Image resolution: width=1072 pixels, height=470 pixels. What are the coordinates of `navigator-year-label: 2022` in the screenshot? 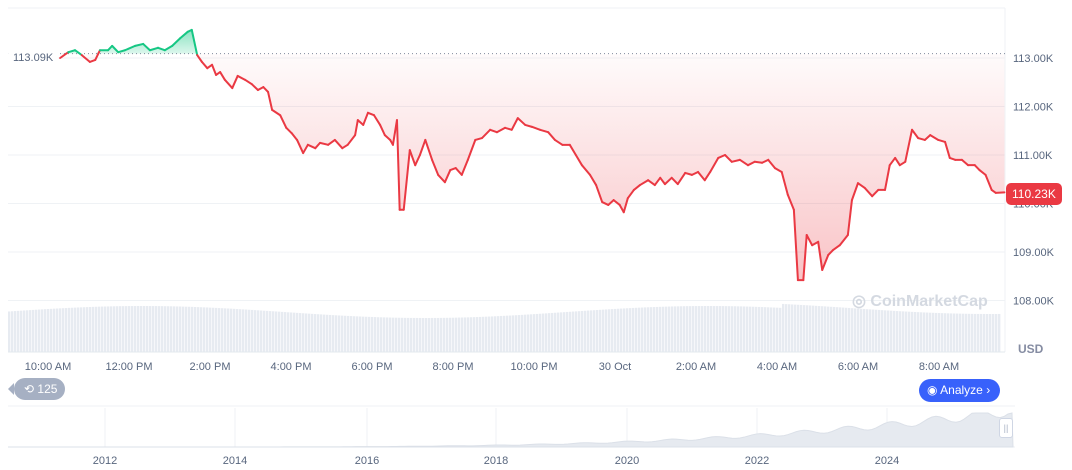 It's located at (757, 461).